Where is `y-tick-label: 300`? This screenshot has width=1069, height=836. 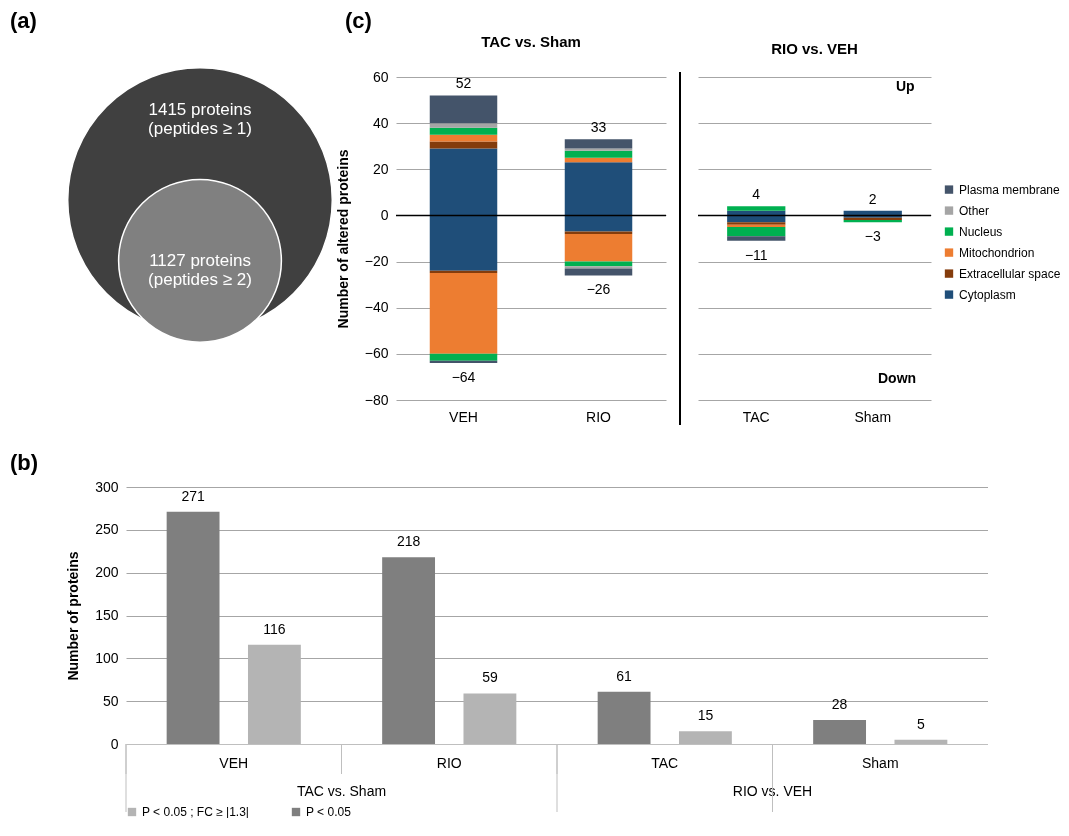
y-tick-label: 300 is located at coordinates (107, 486).